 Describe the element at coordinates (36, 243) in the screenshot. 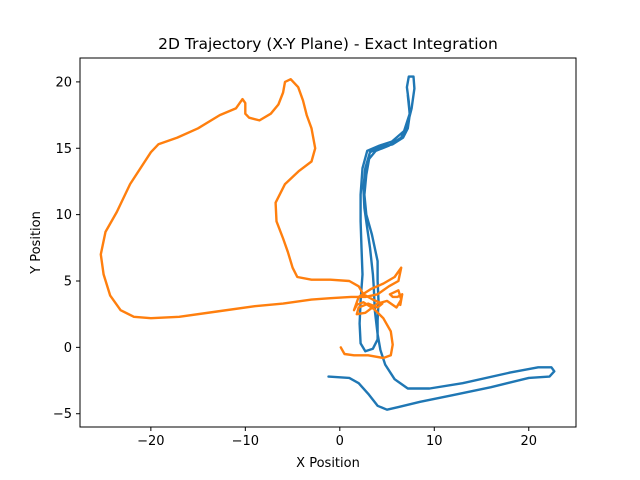

I see `y-axis-label: Y Position` at that location.